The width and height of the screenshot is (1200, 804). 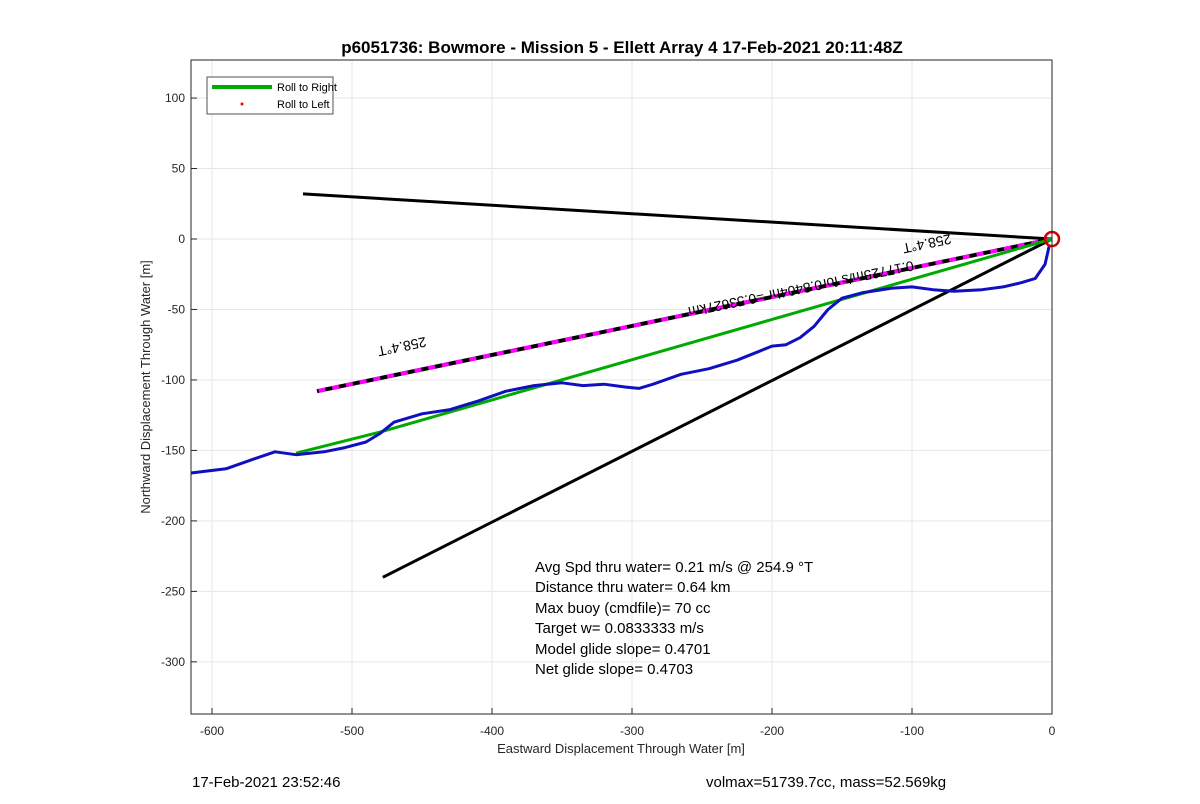 What do you see at coordinates (632, 731) in the screenshot?
I see `x-tick-label: -300` at bounding box center [632, 731].